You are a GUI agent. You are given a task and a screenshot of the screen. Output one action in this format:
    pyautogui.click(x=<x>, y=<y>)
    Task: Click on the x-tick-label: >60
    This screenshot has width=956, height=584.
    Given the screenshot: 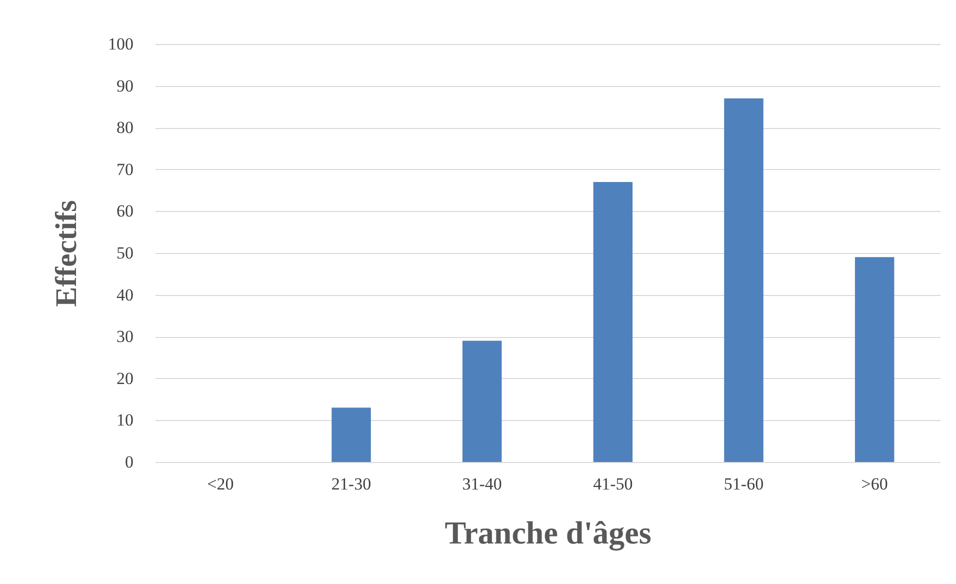 What is the action you would take?
    pyautogui.click(x=874, y=484)
    